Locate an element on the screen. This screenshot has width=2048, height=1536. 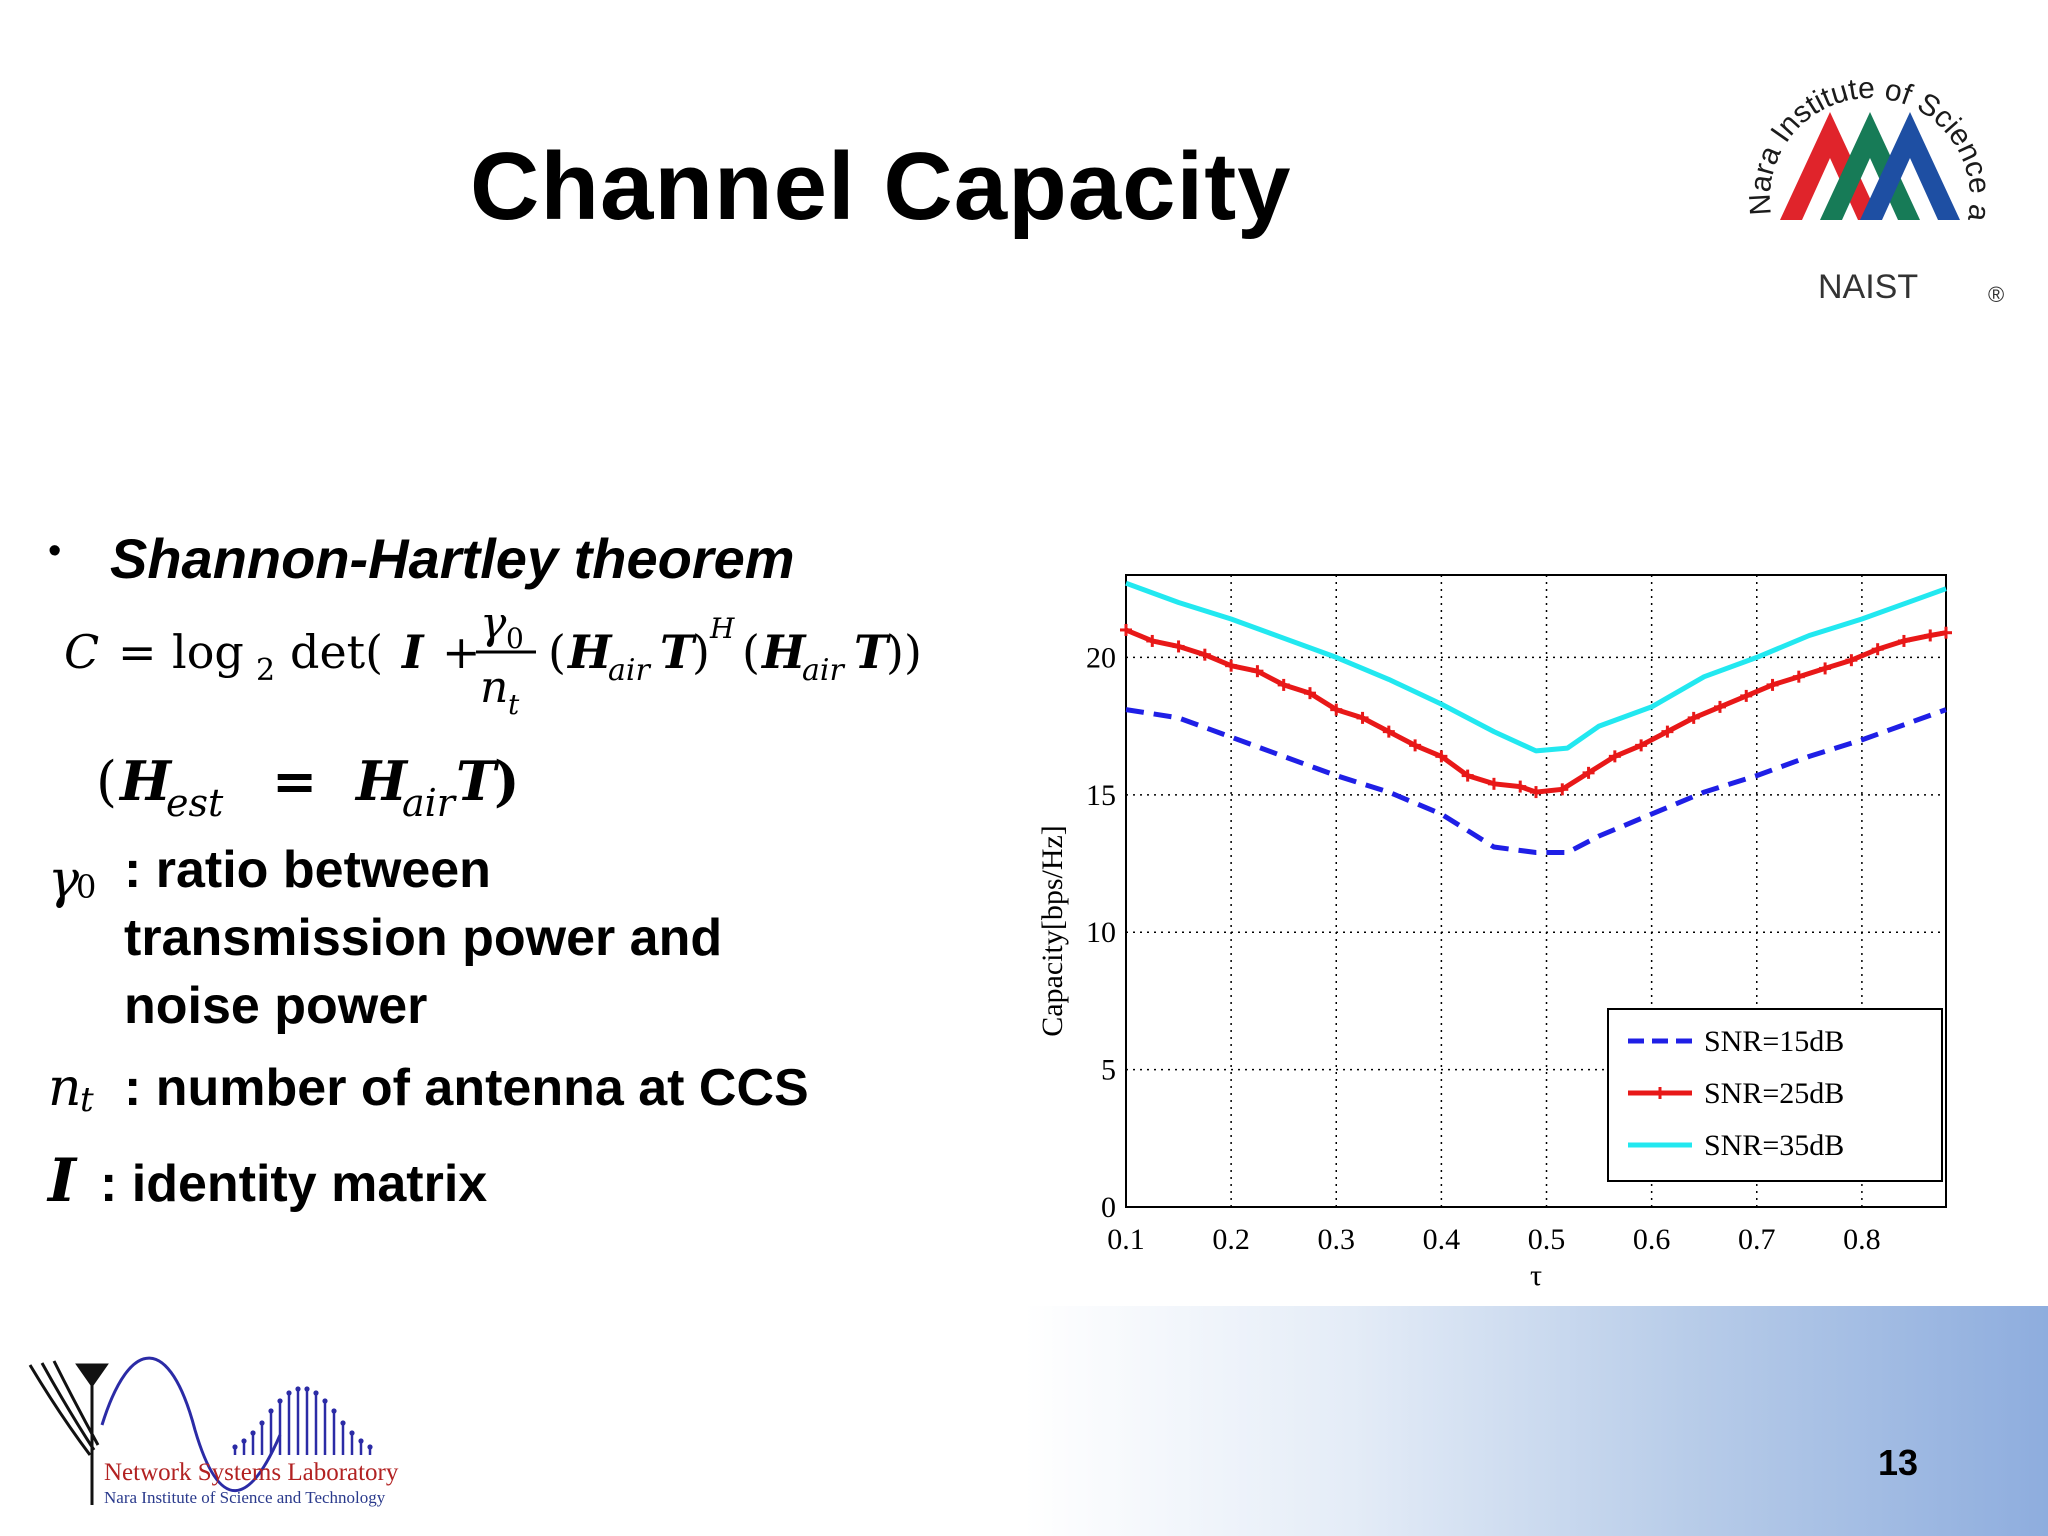
formula-det: det( is located at coordinates (336, 652).